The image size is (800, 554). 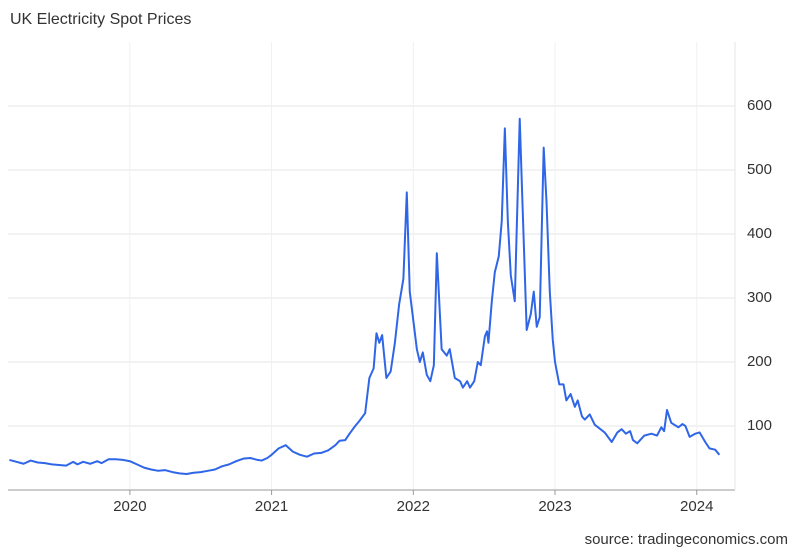 What do you see at coordinates (686, 539) in the screenshot?
I see `source: source: tradingeconomics.com` at bounding box center [686, 539].